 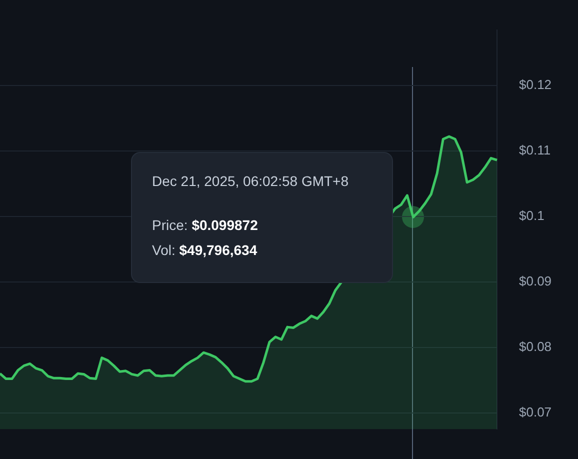 I want to click on tooltip-card: Dec 21, 2025, 06:02:58 GMT+8 Price: $0.099872 Vol: $49,796,634, so click(x=262, y=217).